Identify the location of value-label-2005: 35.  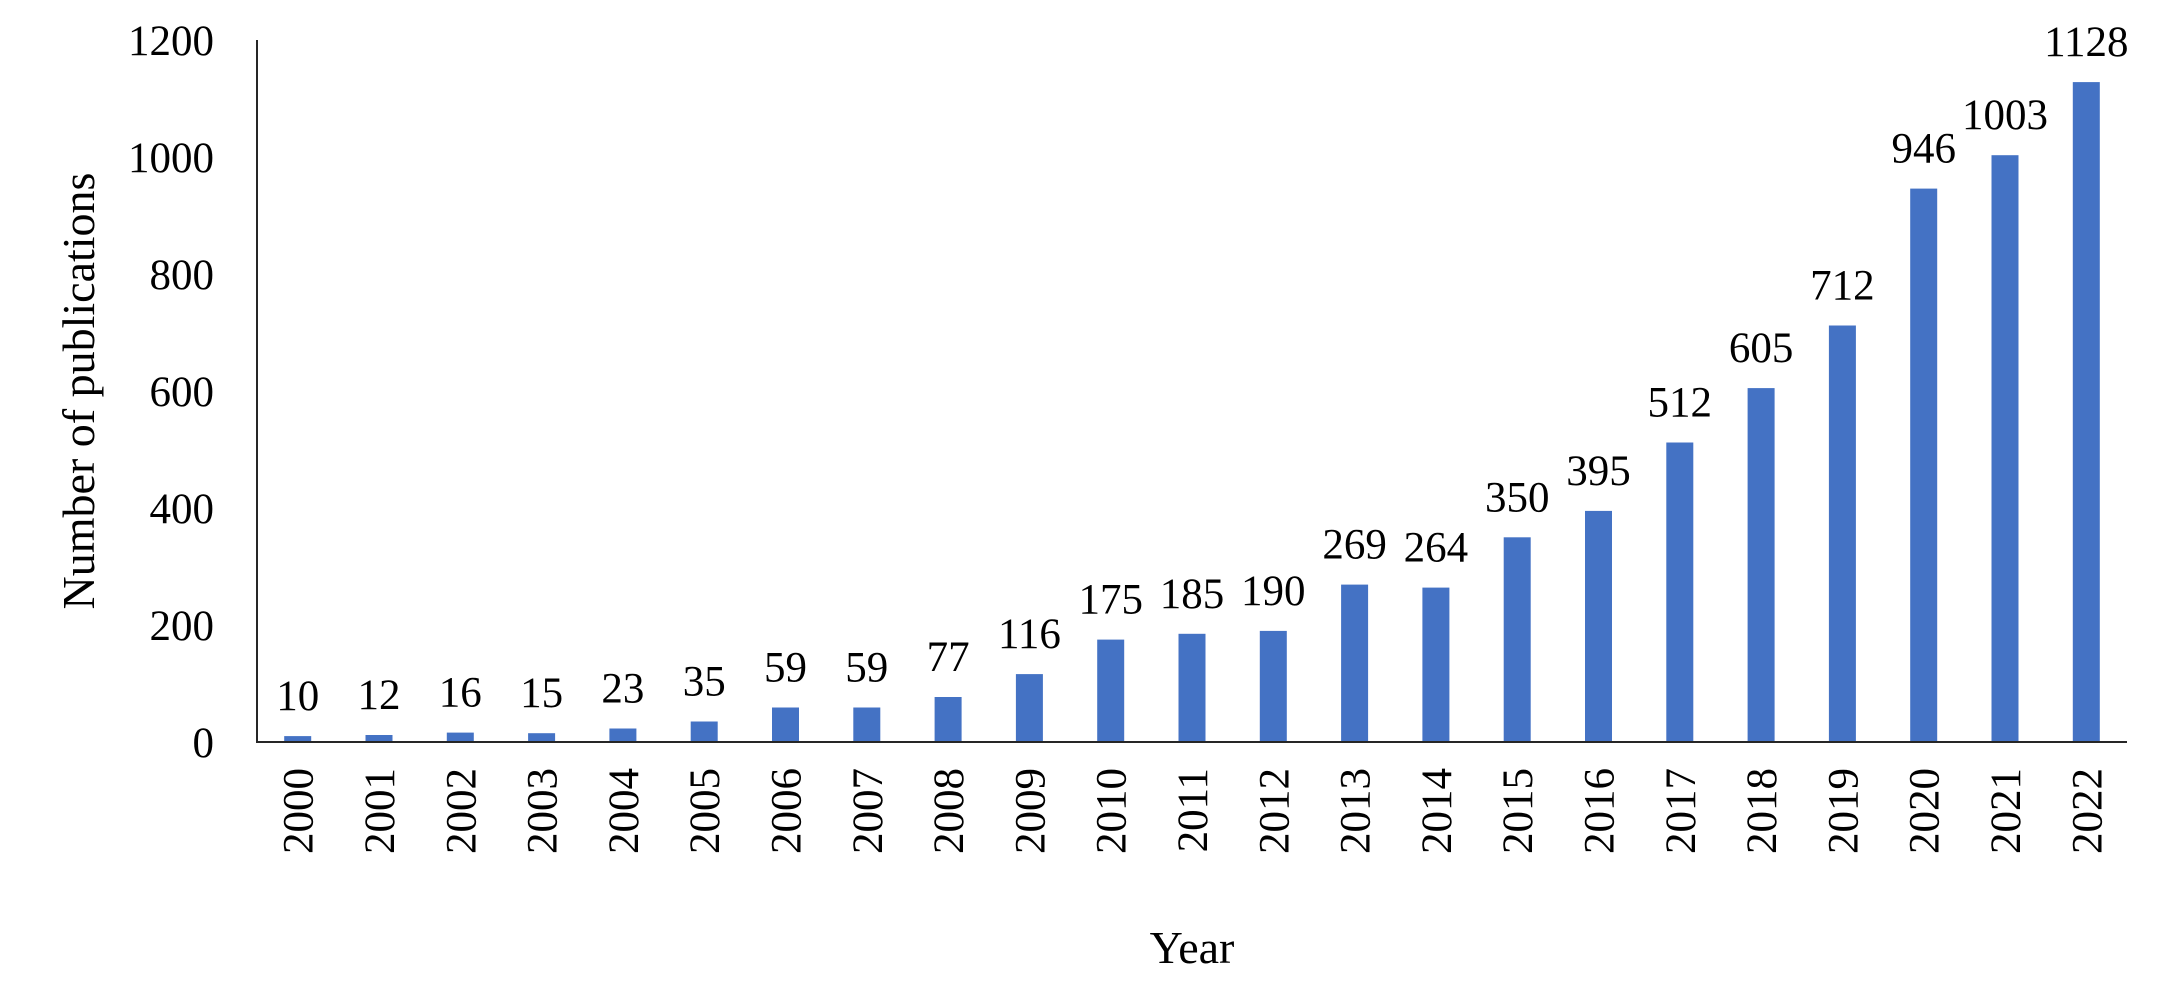
(704, 682).